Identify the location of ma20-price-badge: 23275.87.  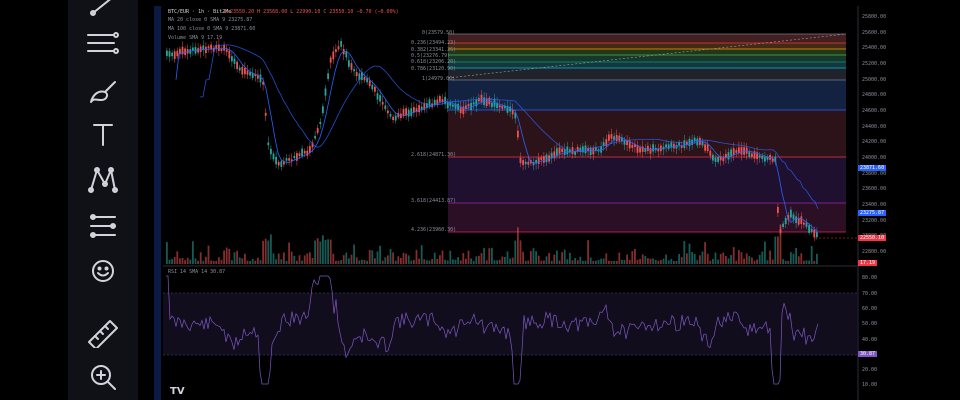
(872, 213).